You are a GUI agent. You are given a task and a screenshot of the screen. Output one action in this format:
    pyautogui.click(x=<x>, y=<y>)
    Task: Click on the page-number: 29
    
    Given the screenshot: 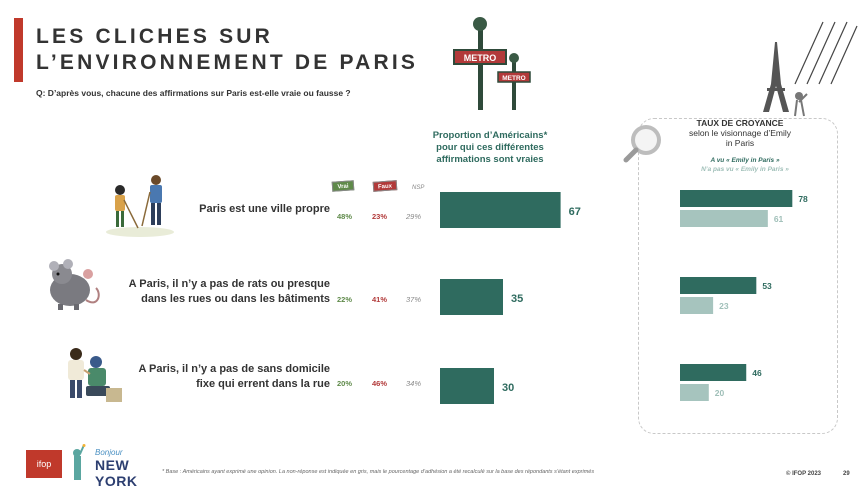 What is the action you would take?
    pyautogui.click(x=846, y=474)
    